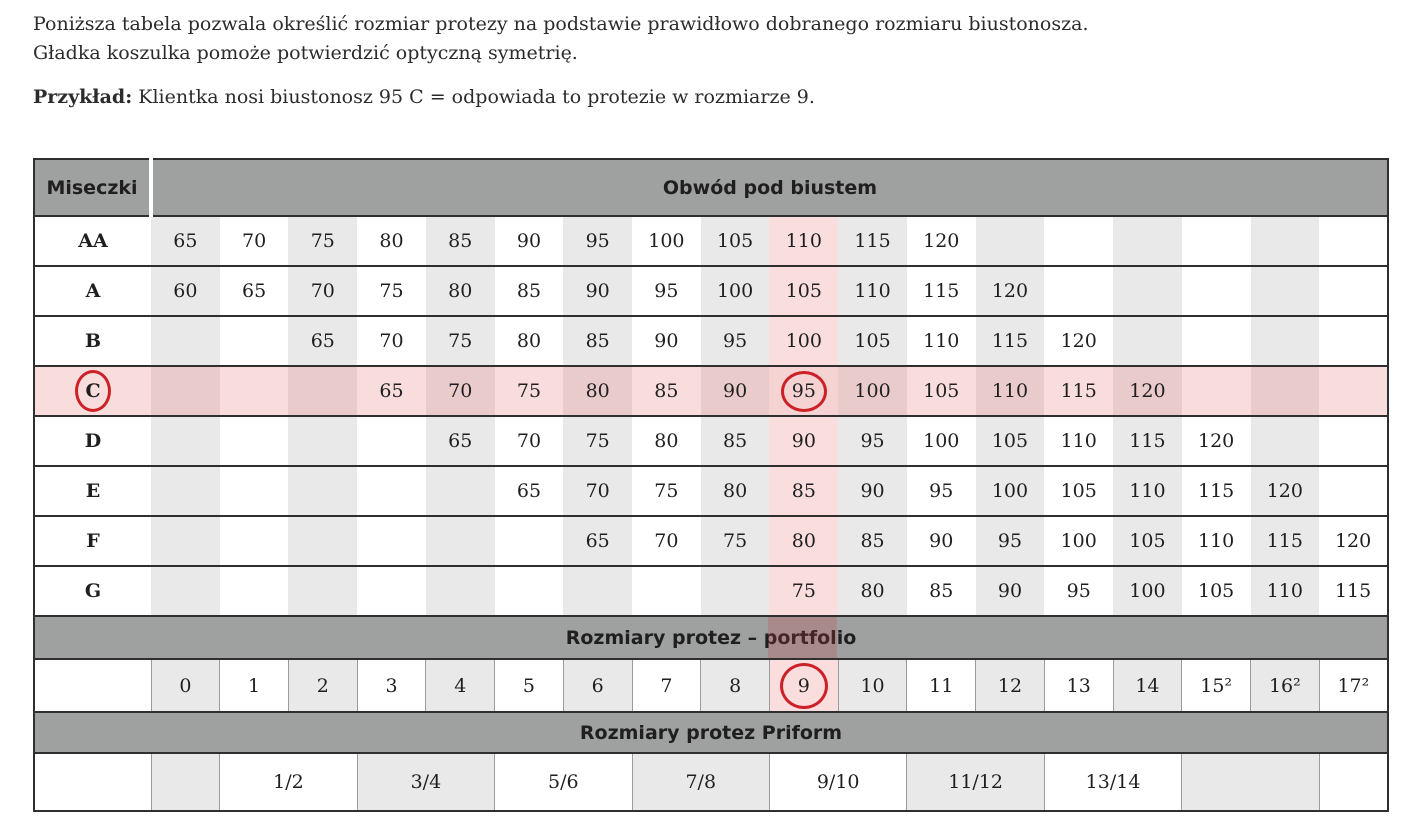  I want to click on cup-row-G: G 75 80 85 90 95 100 105 110 115, so click(711, 590).